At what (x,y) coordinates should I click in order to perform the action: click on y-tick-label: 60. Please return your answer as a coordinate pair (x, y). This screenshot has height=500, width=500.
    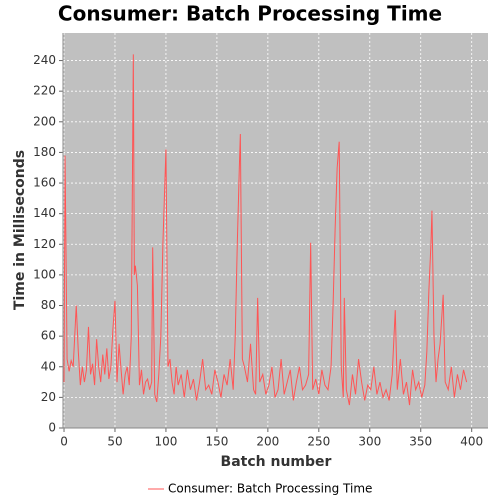
    Looking at the image, I should click on (48, 336).